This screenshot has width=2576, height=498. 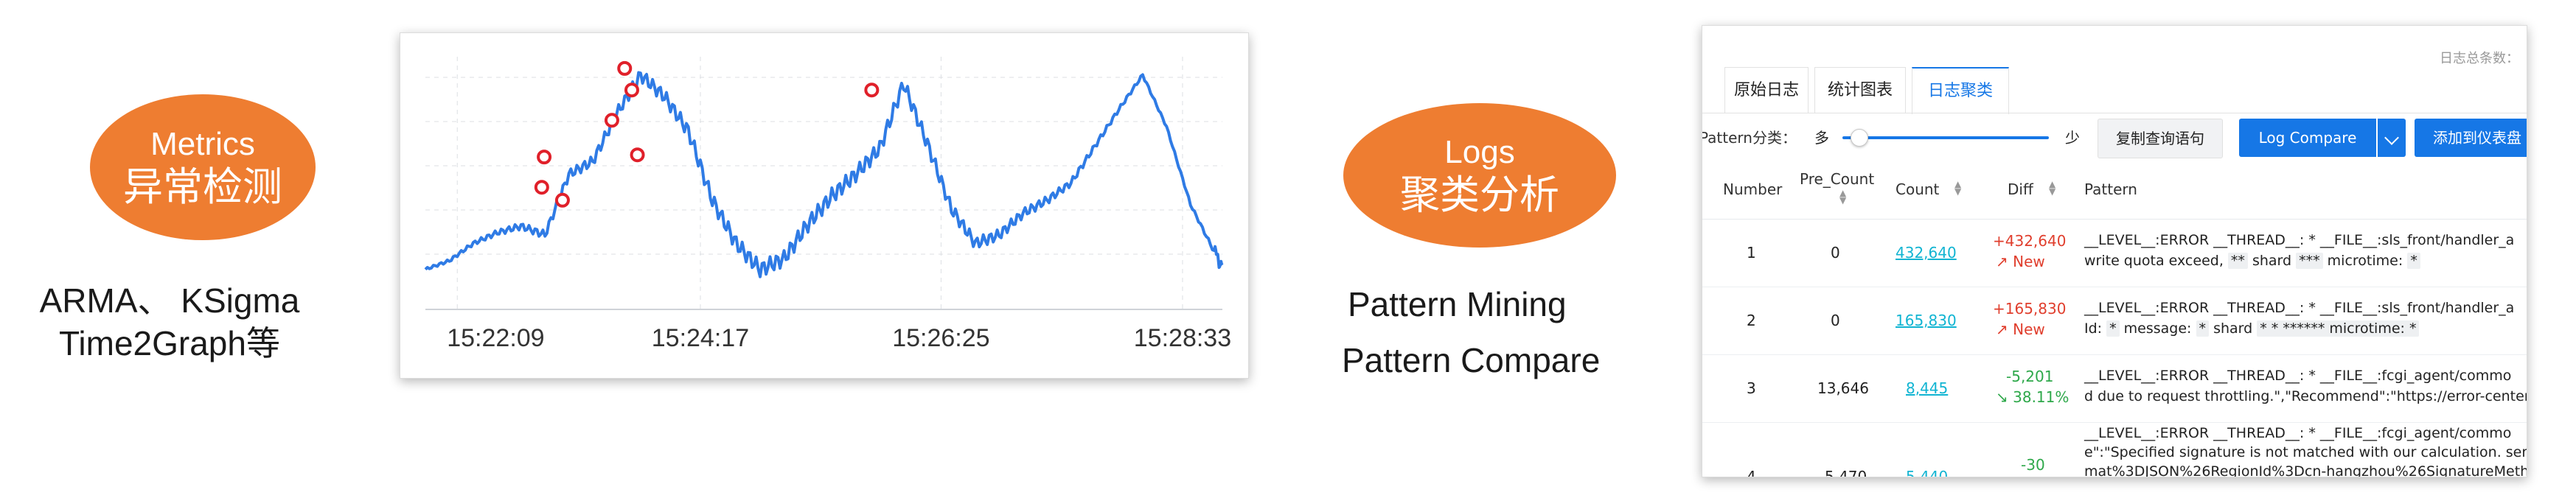 I want to click on metrics-caption-line1: ARMA、 KSigma, so click(x=170, y=300).